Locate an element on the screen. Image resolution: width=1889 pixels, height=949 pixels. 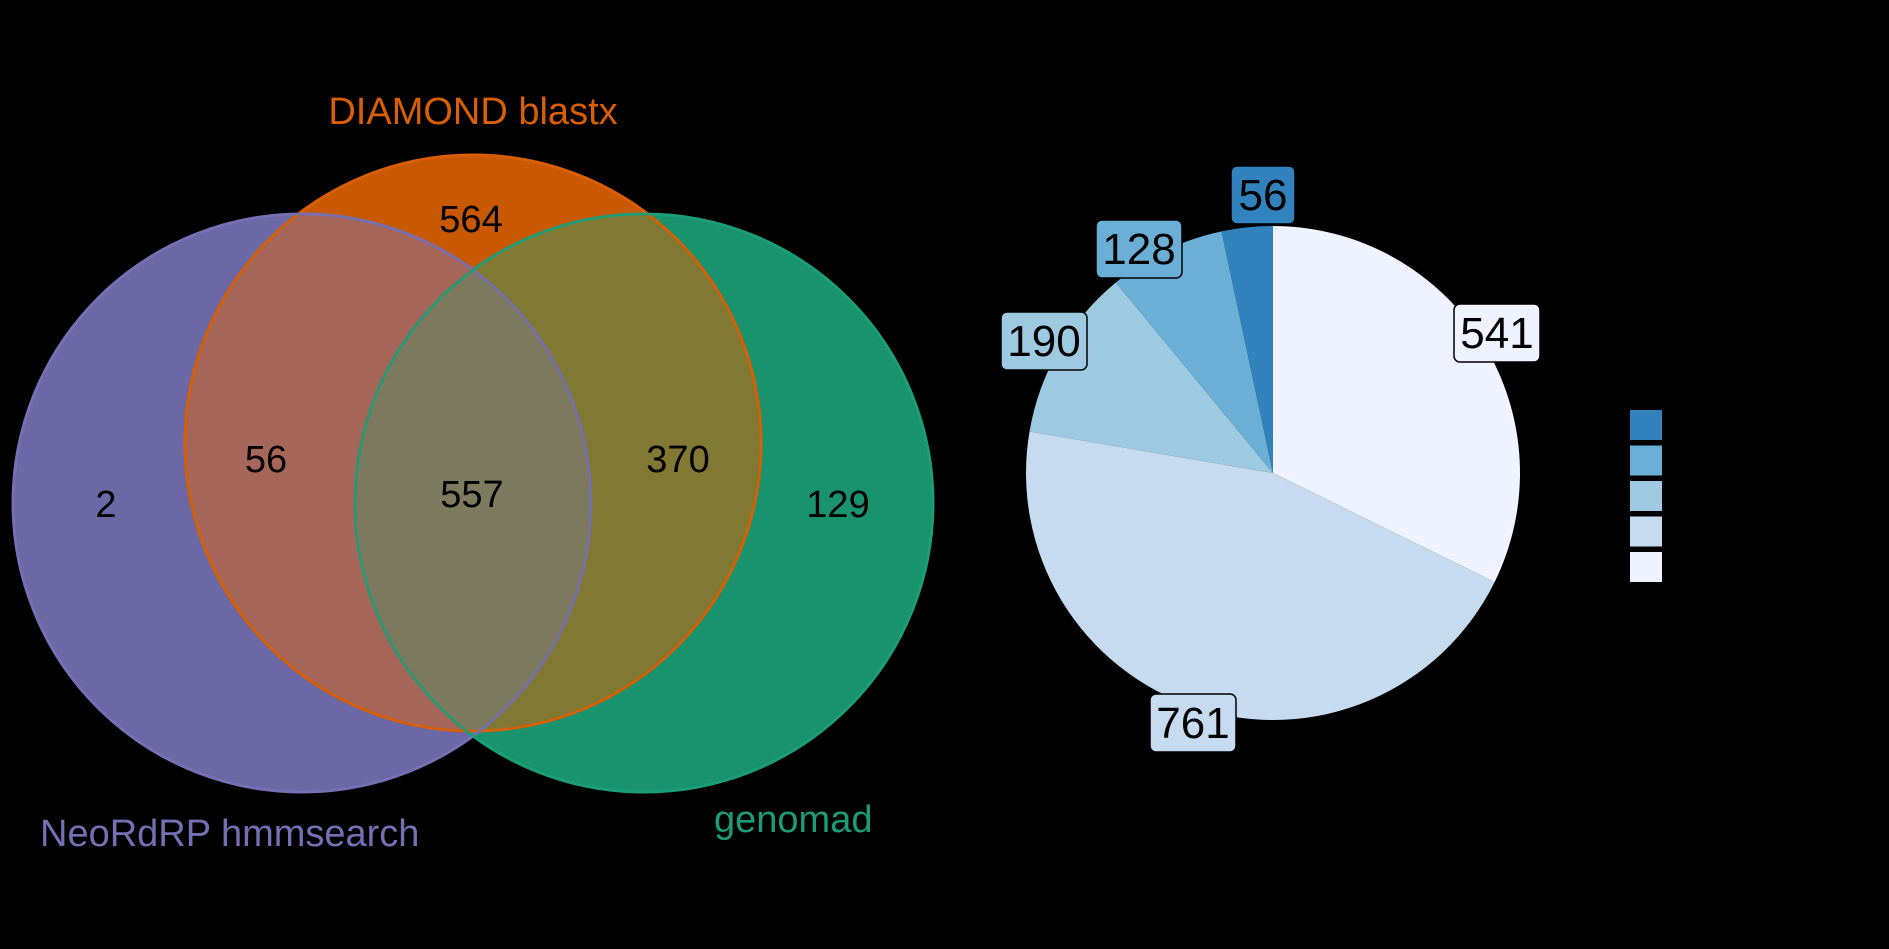
venn-overlap-fill-dng is located at coordinates (473, 472).